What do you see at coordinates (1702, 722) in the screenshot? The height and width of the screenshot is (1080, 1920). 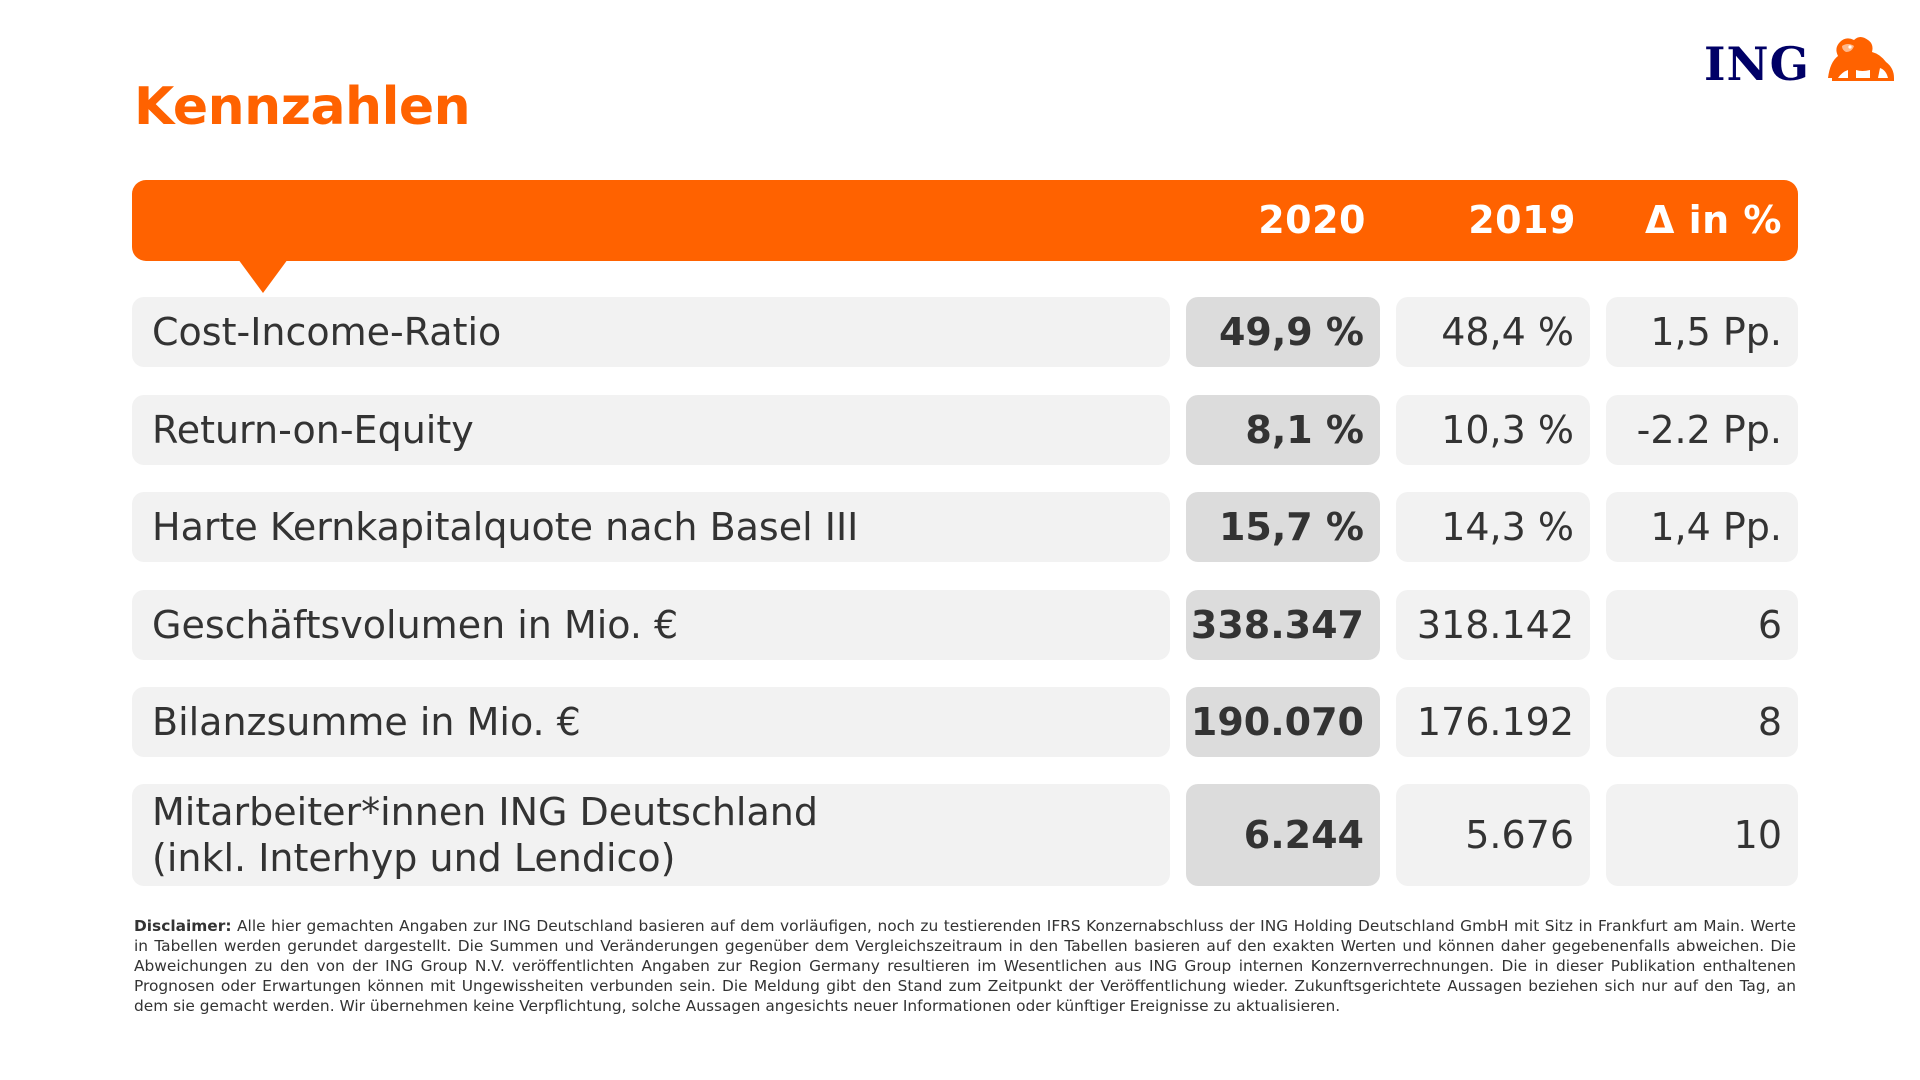 I see `value-delta: 8` at bounding box center [1702, 722].